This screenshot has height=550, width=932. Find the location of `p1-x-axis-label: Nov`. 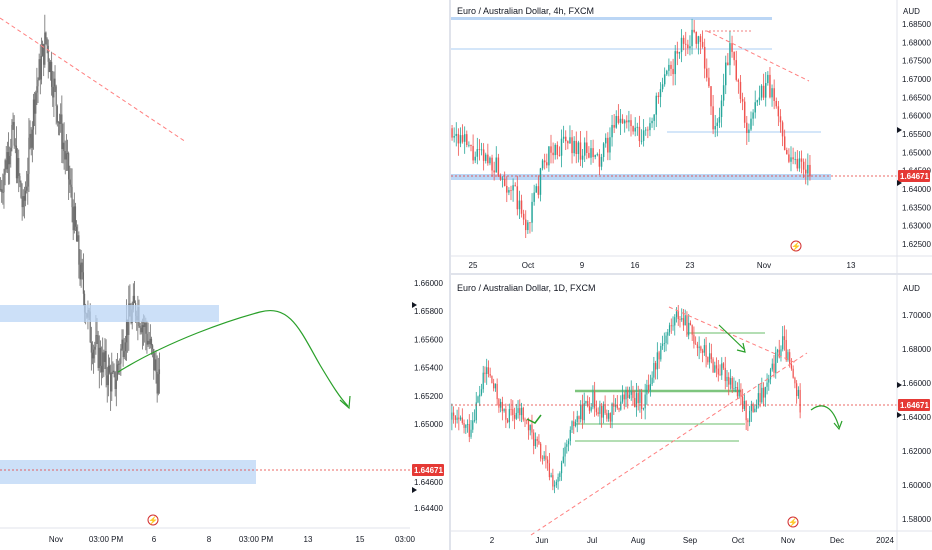

p1-x-axis-label: Nov is located at coordinates (56, 539).